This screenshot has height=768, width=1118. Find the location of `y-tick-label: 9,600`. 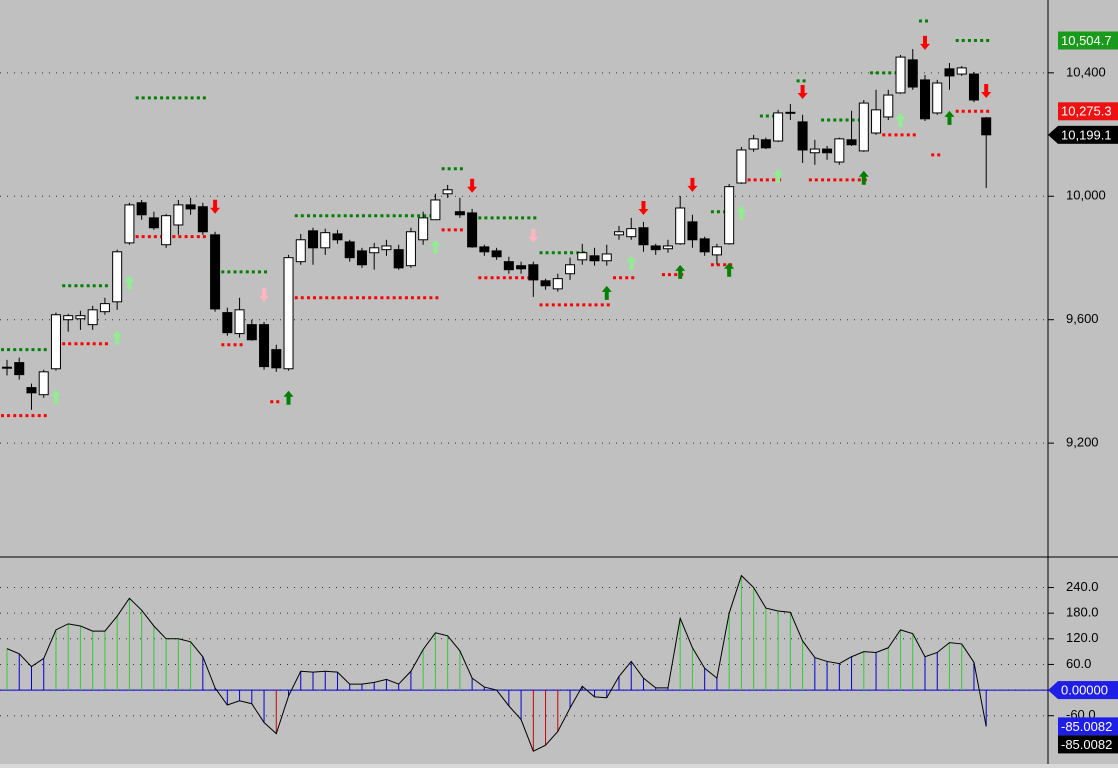

y-tick-label: 9,600 is located at coordinates (1082, 318).